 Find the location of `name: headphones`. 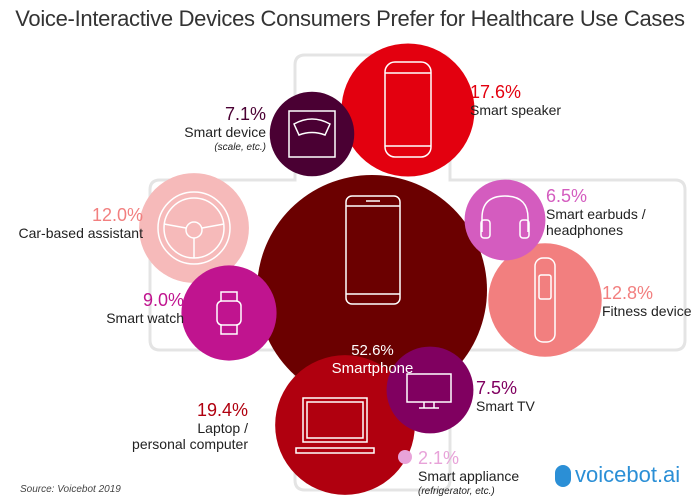

name: headphones is located at coordinates (585, 230).